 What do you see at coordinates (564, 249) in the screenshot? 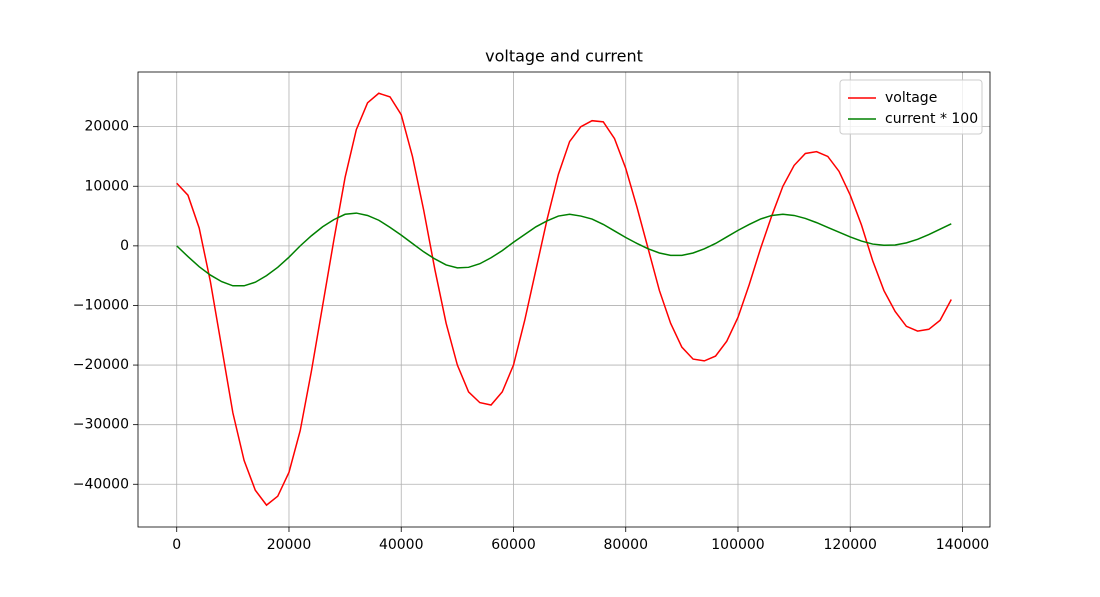
I see `series-line` at bounding box center [564, 249].